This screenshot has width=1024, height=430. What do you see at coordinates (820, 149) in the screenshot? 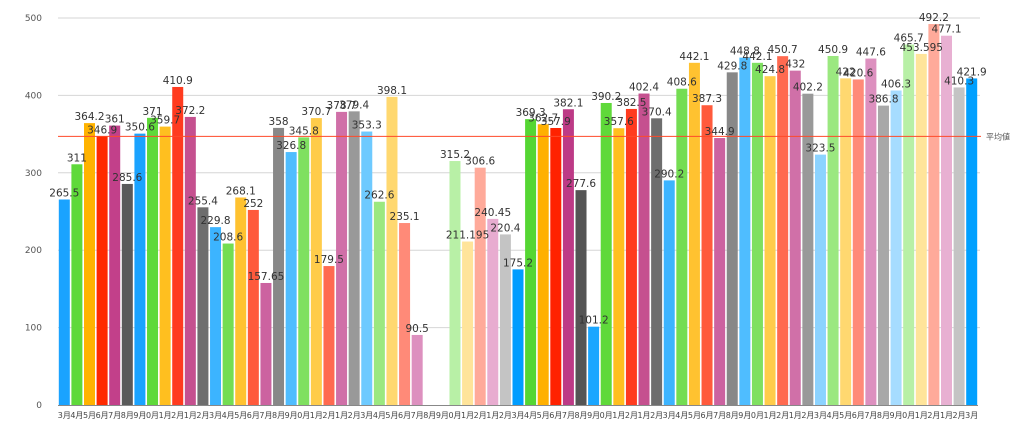
I see `data-label: 323.5` at bounding box center [820, 149].